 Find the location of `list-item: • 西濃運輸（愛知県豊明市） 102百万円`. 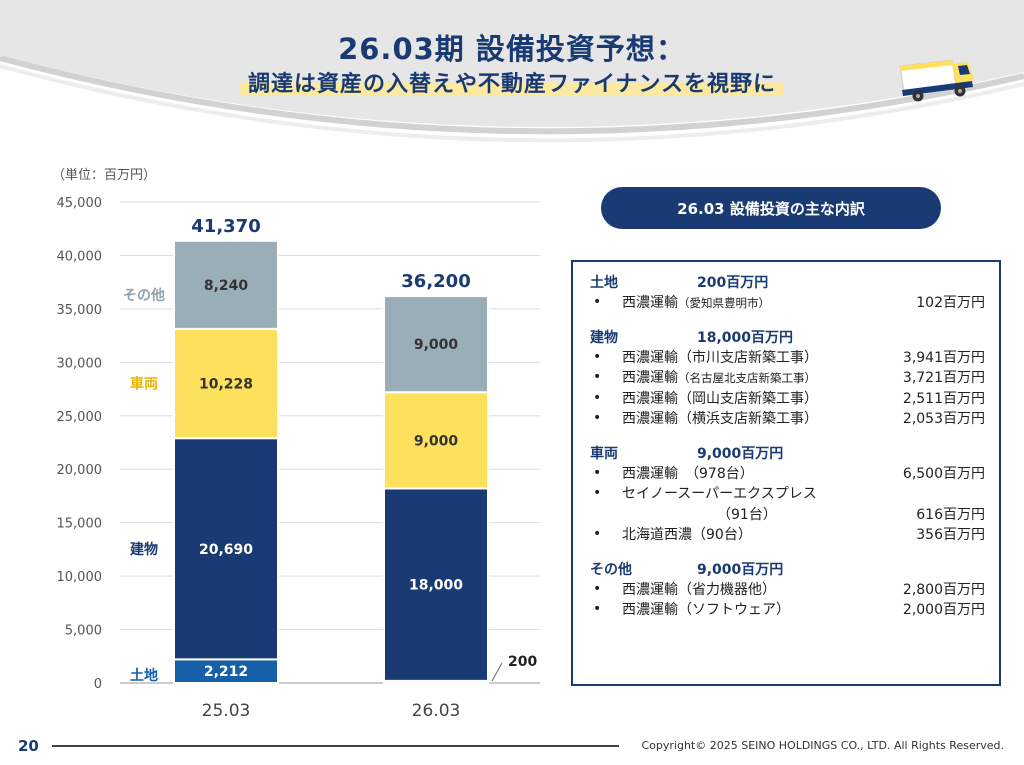

list-item: • 西濃運輸（愛知県豊明市） 102百万円 is located at coordinates (787, 302).